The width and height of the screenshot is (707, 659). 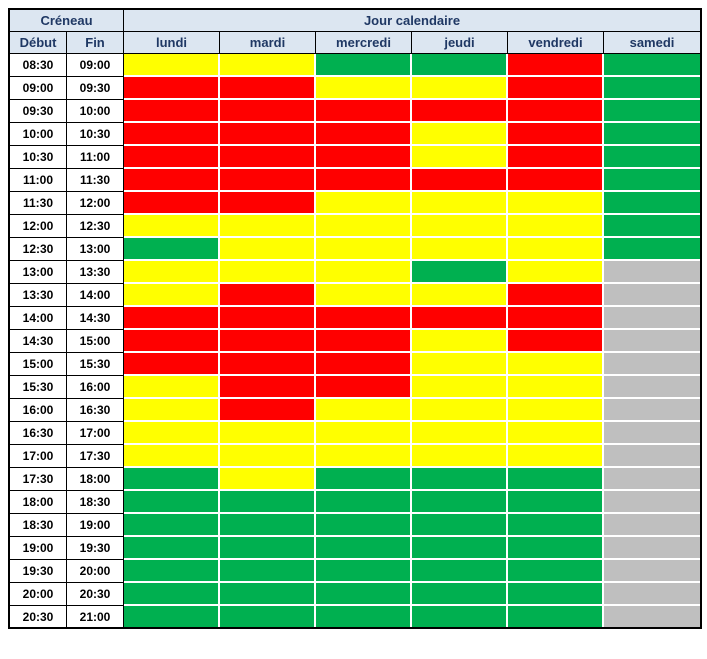 I want to click on availability-cell-mercredi-14:30, so click(x=364, y=341).